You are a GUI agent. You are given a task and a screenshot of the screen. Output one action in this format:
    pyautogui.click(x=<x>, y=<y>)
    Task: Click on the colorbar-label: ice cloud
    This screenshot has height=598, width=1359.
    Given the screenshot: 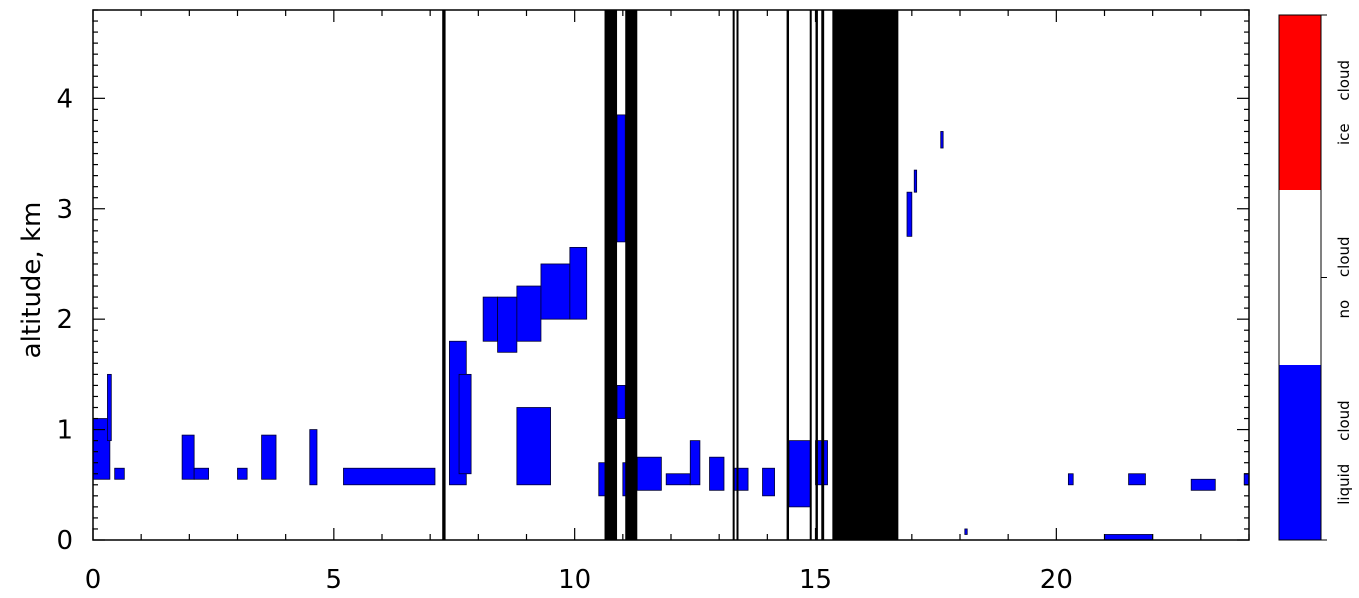 What is the action you would take?
    pyautogui.click(x=1344, y=102)
    